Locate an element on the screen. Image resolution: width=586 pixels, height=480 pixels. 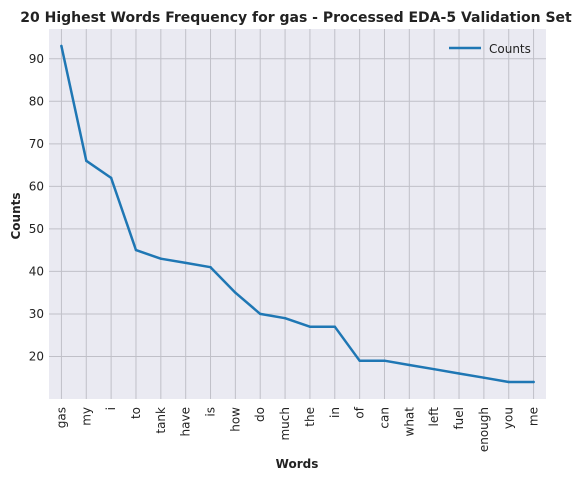
x-tick-label: i is located at coordinates (111, 408).